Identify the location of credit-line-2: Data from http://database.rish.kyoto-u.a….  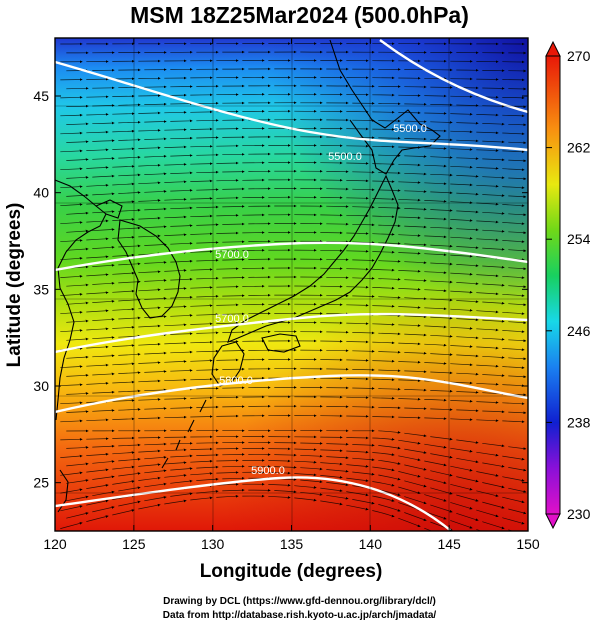
(299, 615).